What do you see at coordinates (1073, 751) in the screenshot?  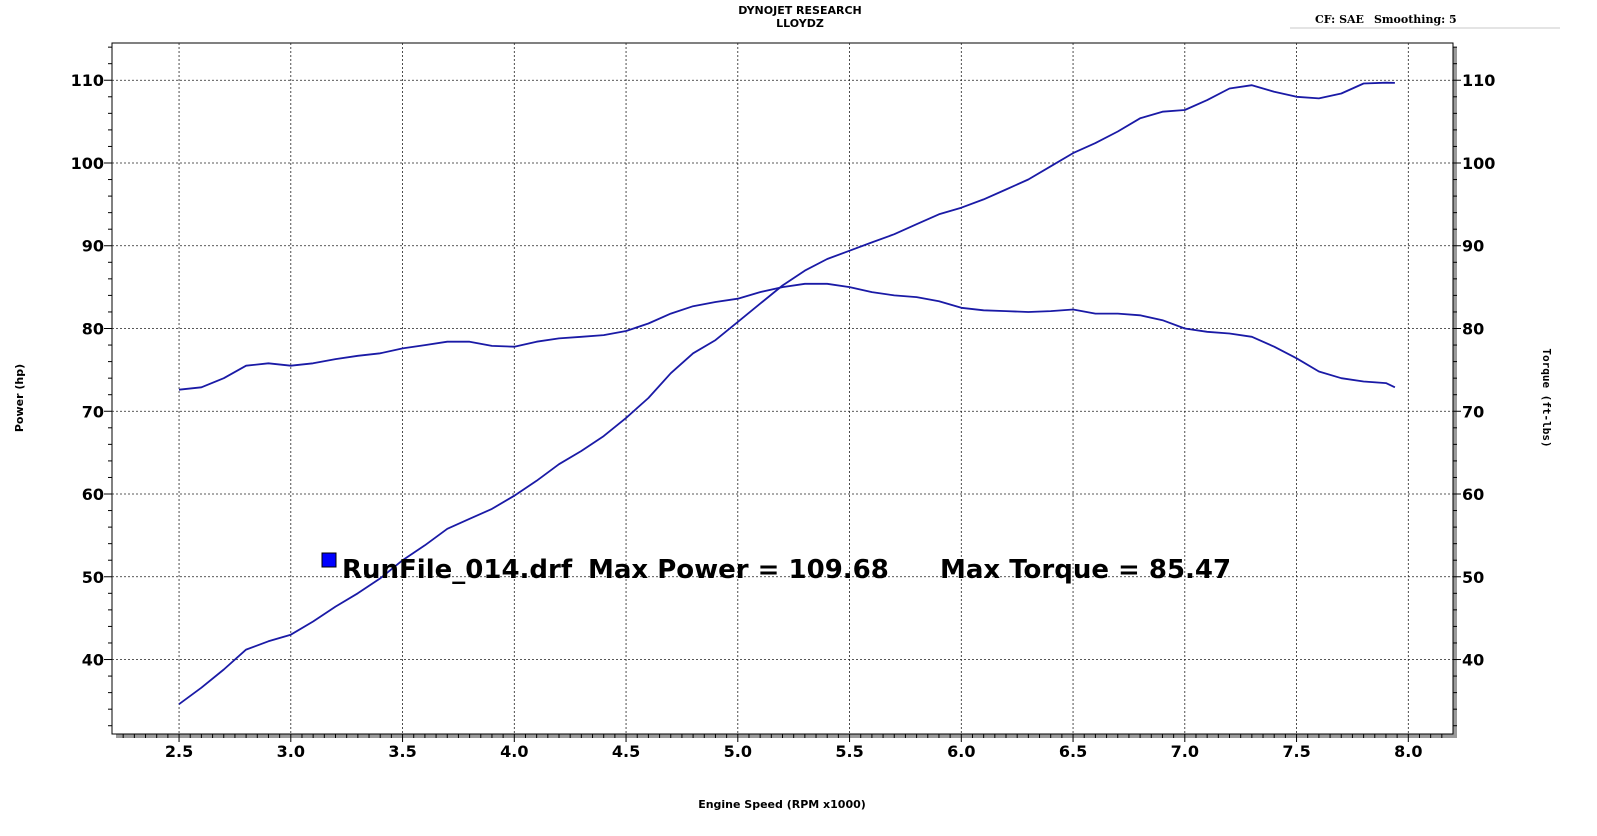 I see `x-tick-label: 6.5` at bounding box center [1073, 751].